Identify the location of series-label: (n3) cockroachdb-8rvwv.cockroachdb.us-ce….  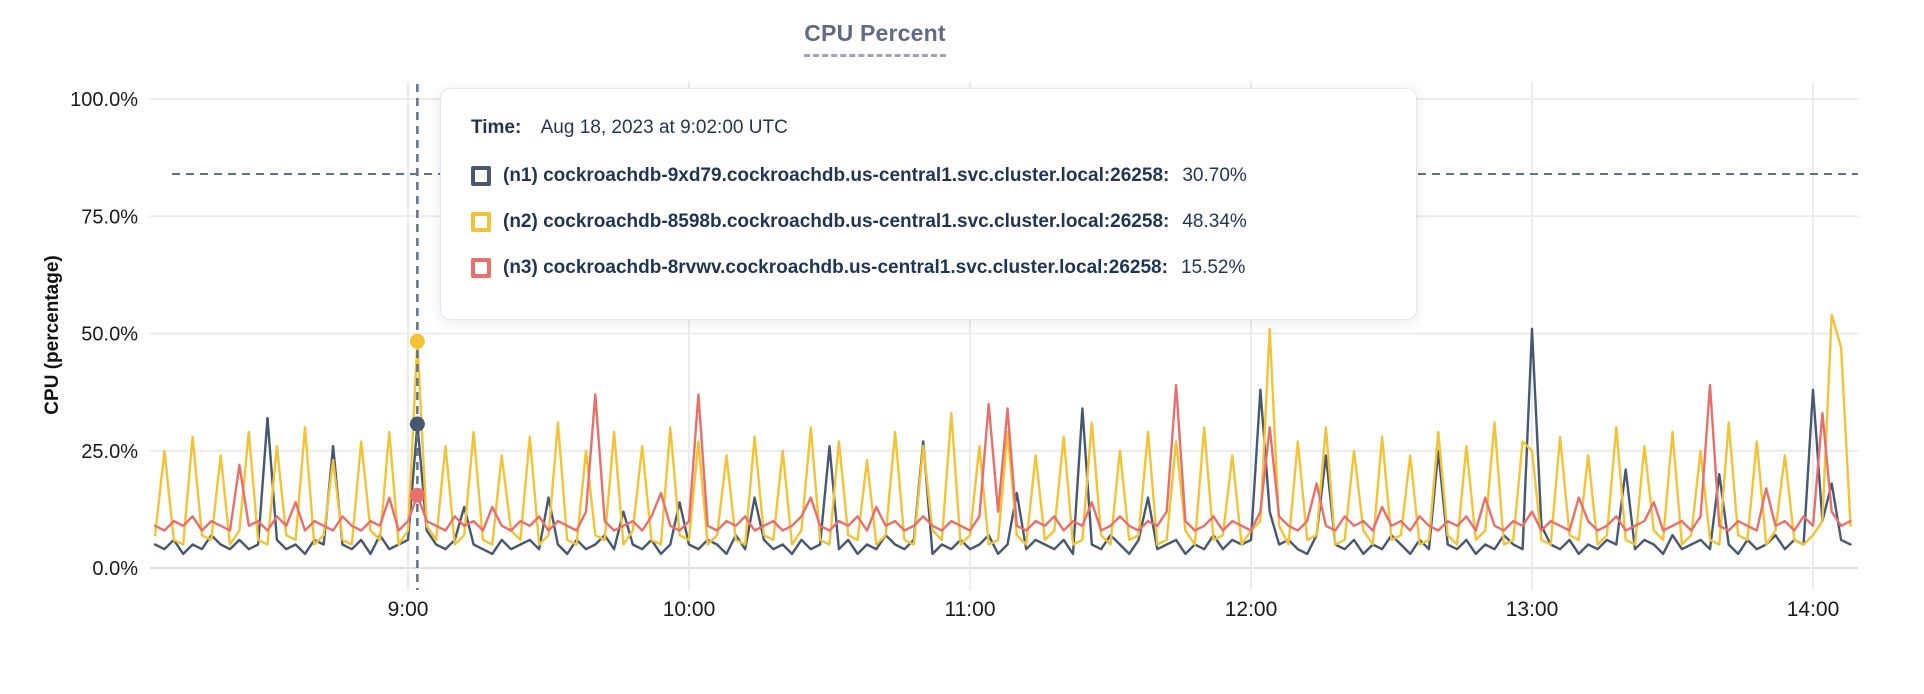
(835, 267).